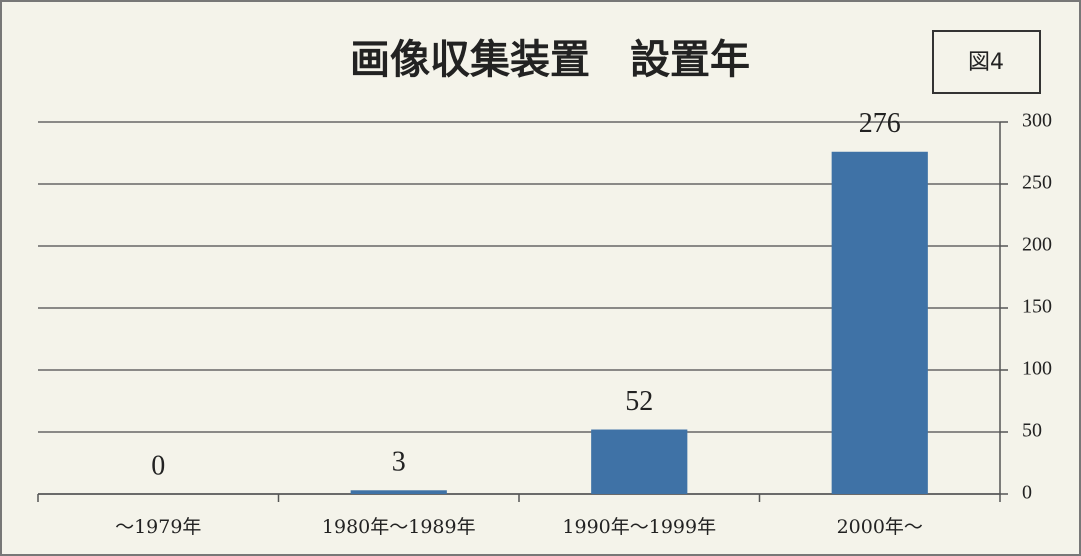 Image resolution: width=1081 pixels, height=556 pixels. Describe the element at coordinates (1037, 121) in the screenshot. I see `y-tick-label: 300` at that location.